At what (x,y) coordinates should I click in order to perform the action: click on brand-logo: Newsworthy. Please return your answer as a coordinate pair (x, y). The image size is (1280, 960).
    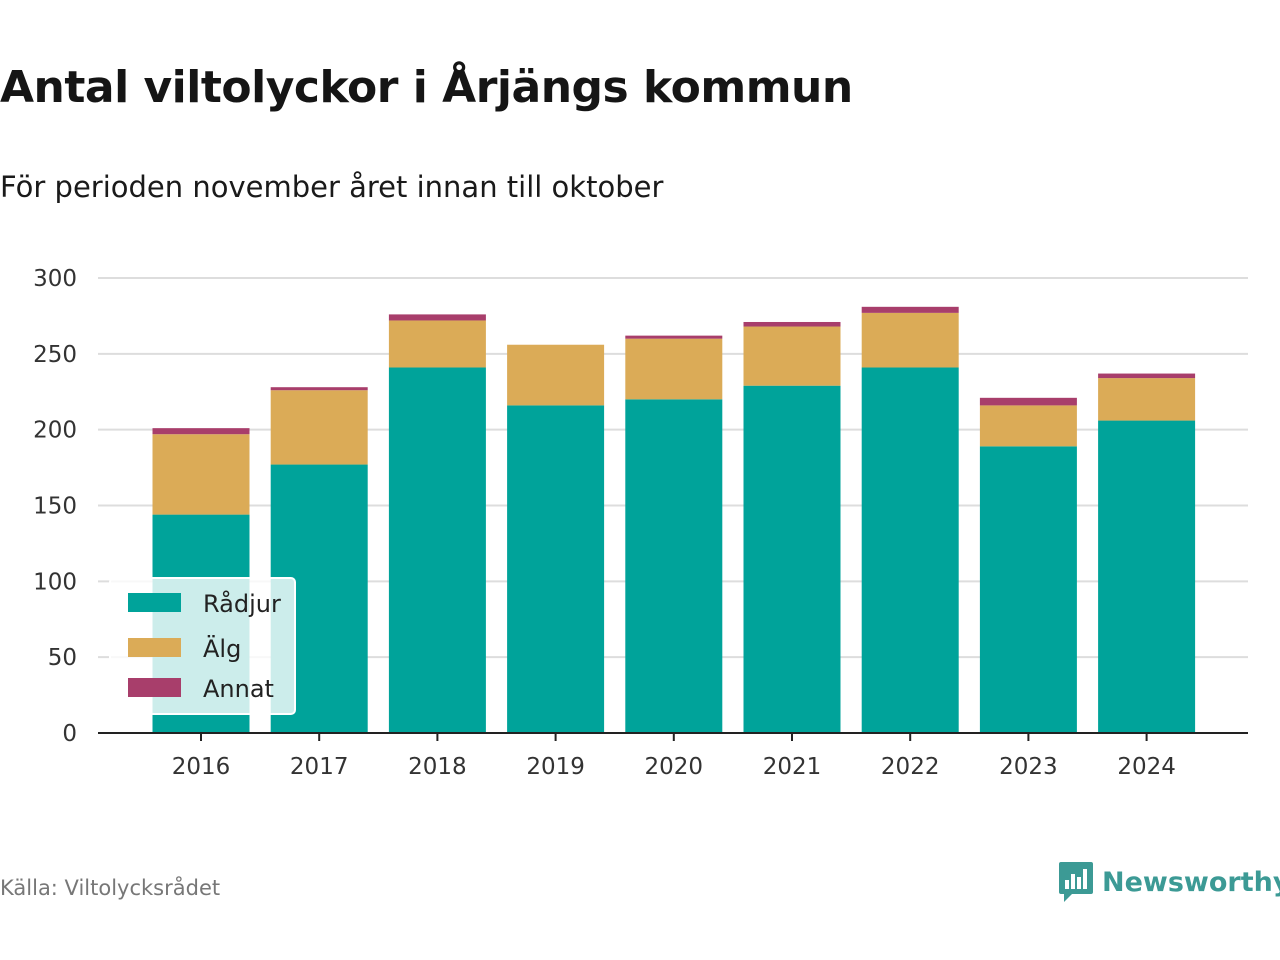
    Looking at the image, I should click on (1169, 882).